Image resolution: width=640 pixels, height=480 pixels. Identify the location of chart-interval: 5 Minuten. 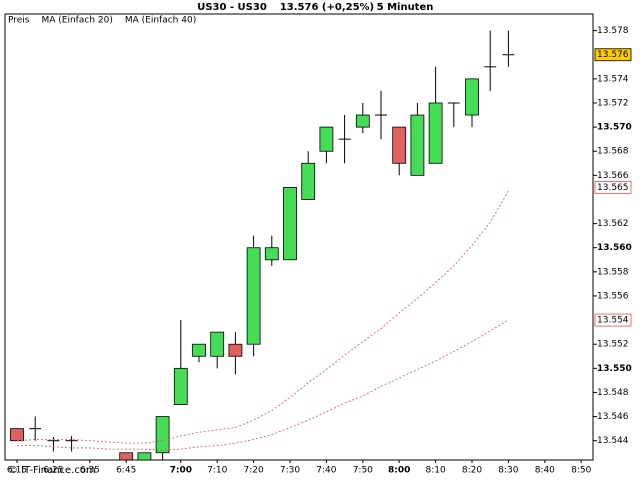
(405, 7).